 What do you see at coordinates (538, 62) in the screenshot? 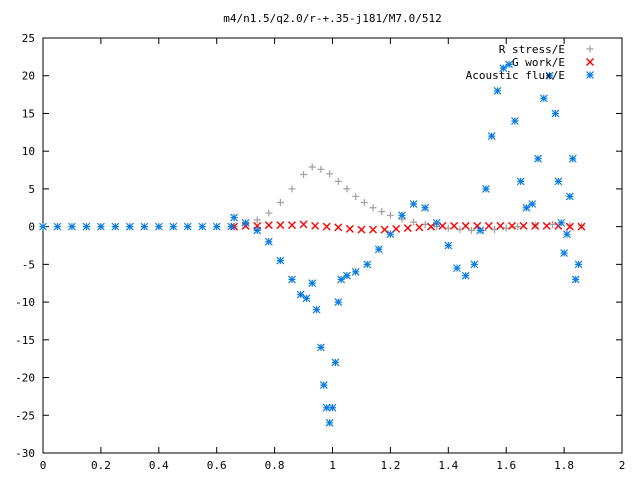
I see `legend-label: G work/E` at bounding box center [538, 62].